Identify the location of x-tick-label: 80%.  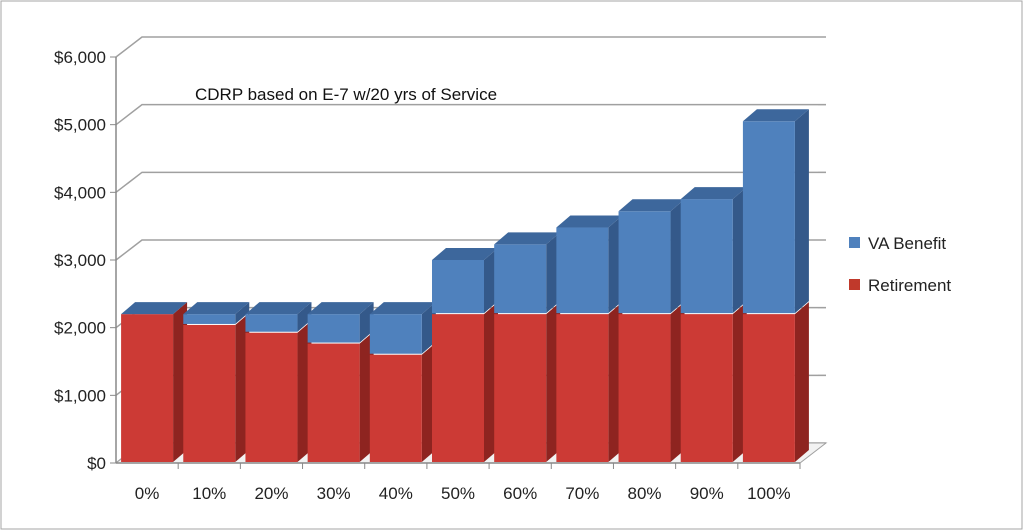
(645, 493).